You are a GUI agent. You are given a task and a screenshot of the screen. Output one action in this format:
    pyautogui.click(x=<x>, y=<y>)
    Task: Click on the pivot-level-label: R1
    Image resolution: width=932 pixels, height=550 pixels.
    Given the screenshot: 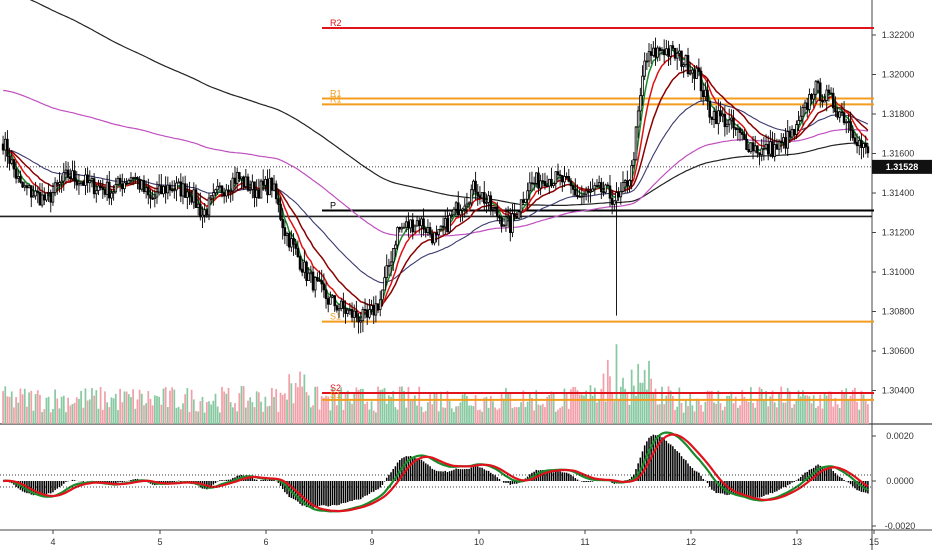 What is the action you would take?
    pyautogui.click(x=336, y=93)
    